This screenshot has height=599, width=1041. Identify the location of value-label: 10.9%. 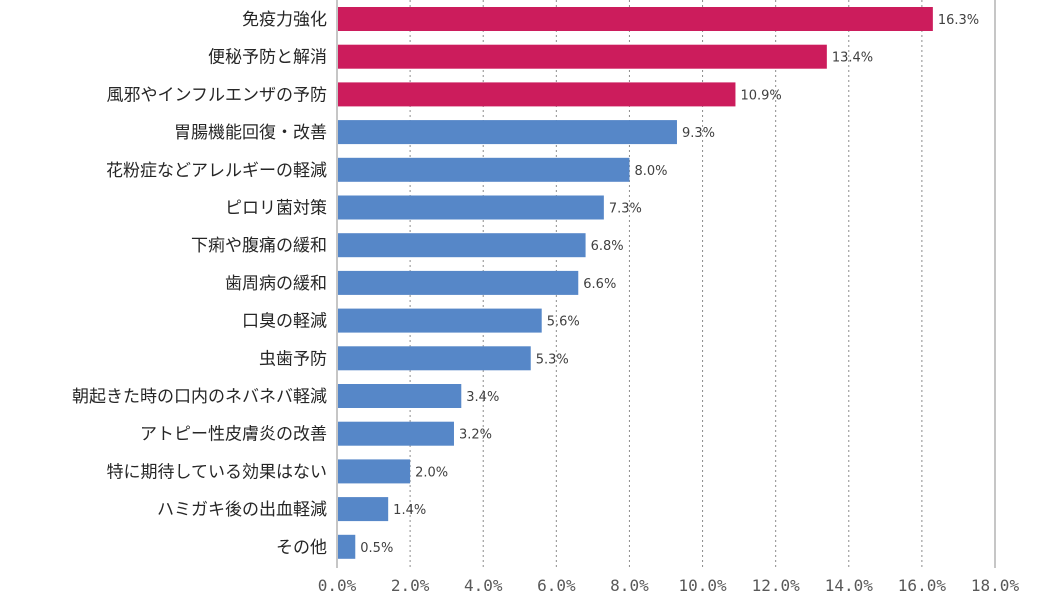
(760, 95).